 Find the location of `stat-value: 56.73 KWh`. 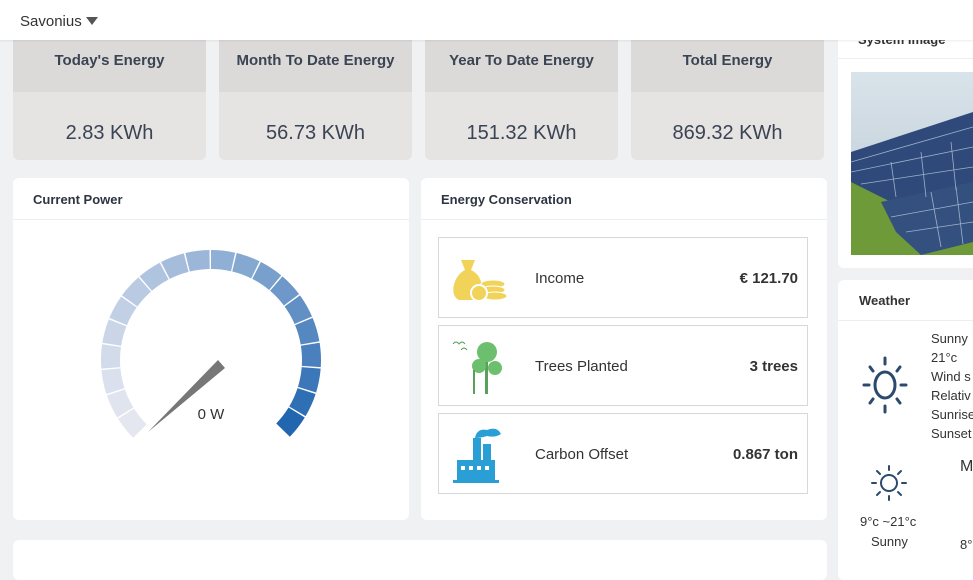

stat-value: 56.73 KWh is located at coordinates (315, 133).